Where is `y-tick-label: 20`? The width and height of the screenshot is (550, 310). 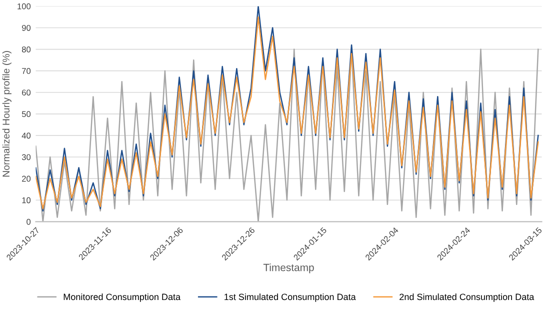
y-tick-label: 20 is located at coordinates (26, 179).